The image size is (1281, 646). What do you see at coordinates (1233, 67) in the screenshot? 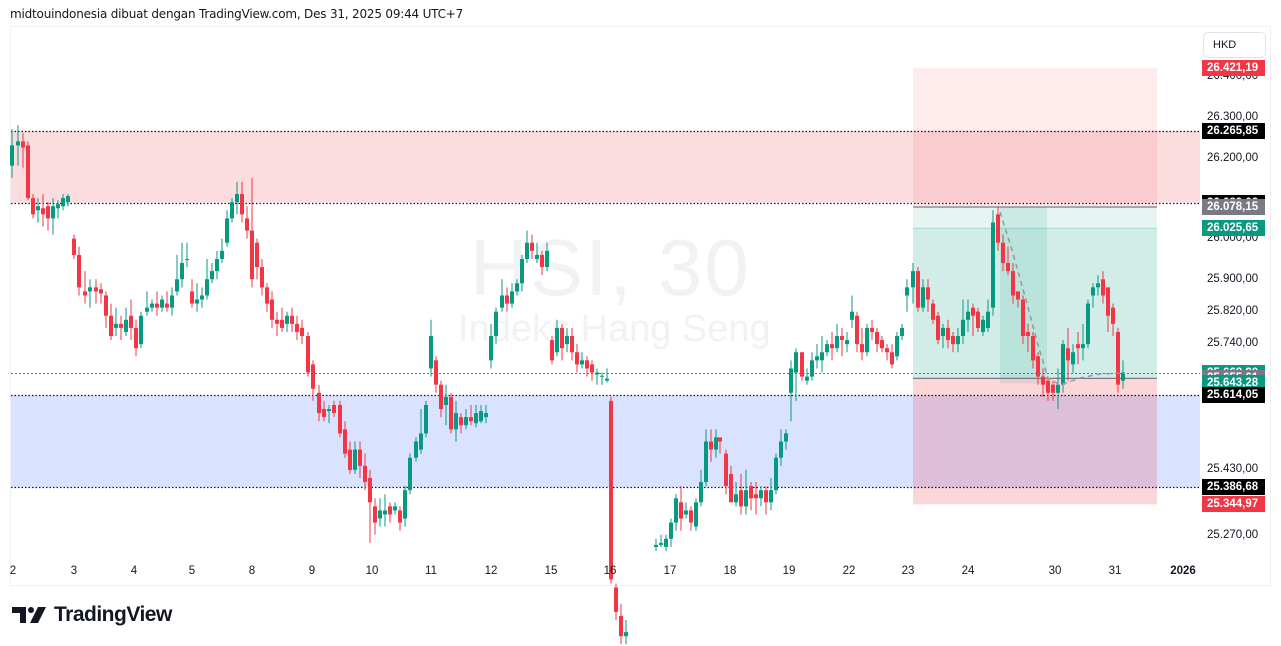
I see `price-tag: 26.421,19` at bounding box center [1233, 67].